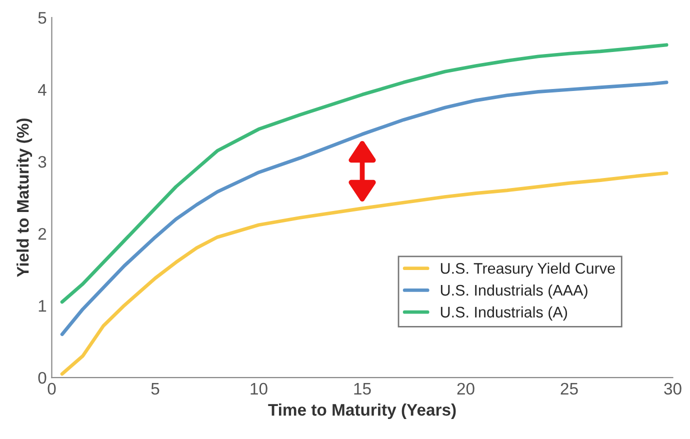 Image resolution: width=690 pixels, height=439 pixels. Describe the element at coordinates (504, 313) in the screenshot. I see `legend-label: U.S. Industrials (A)` at that location.